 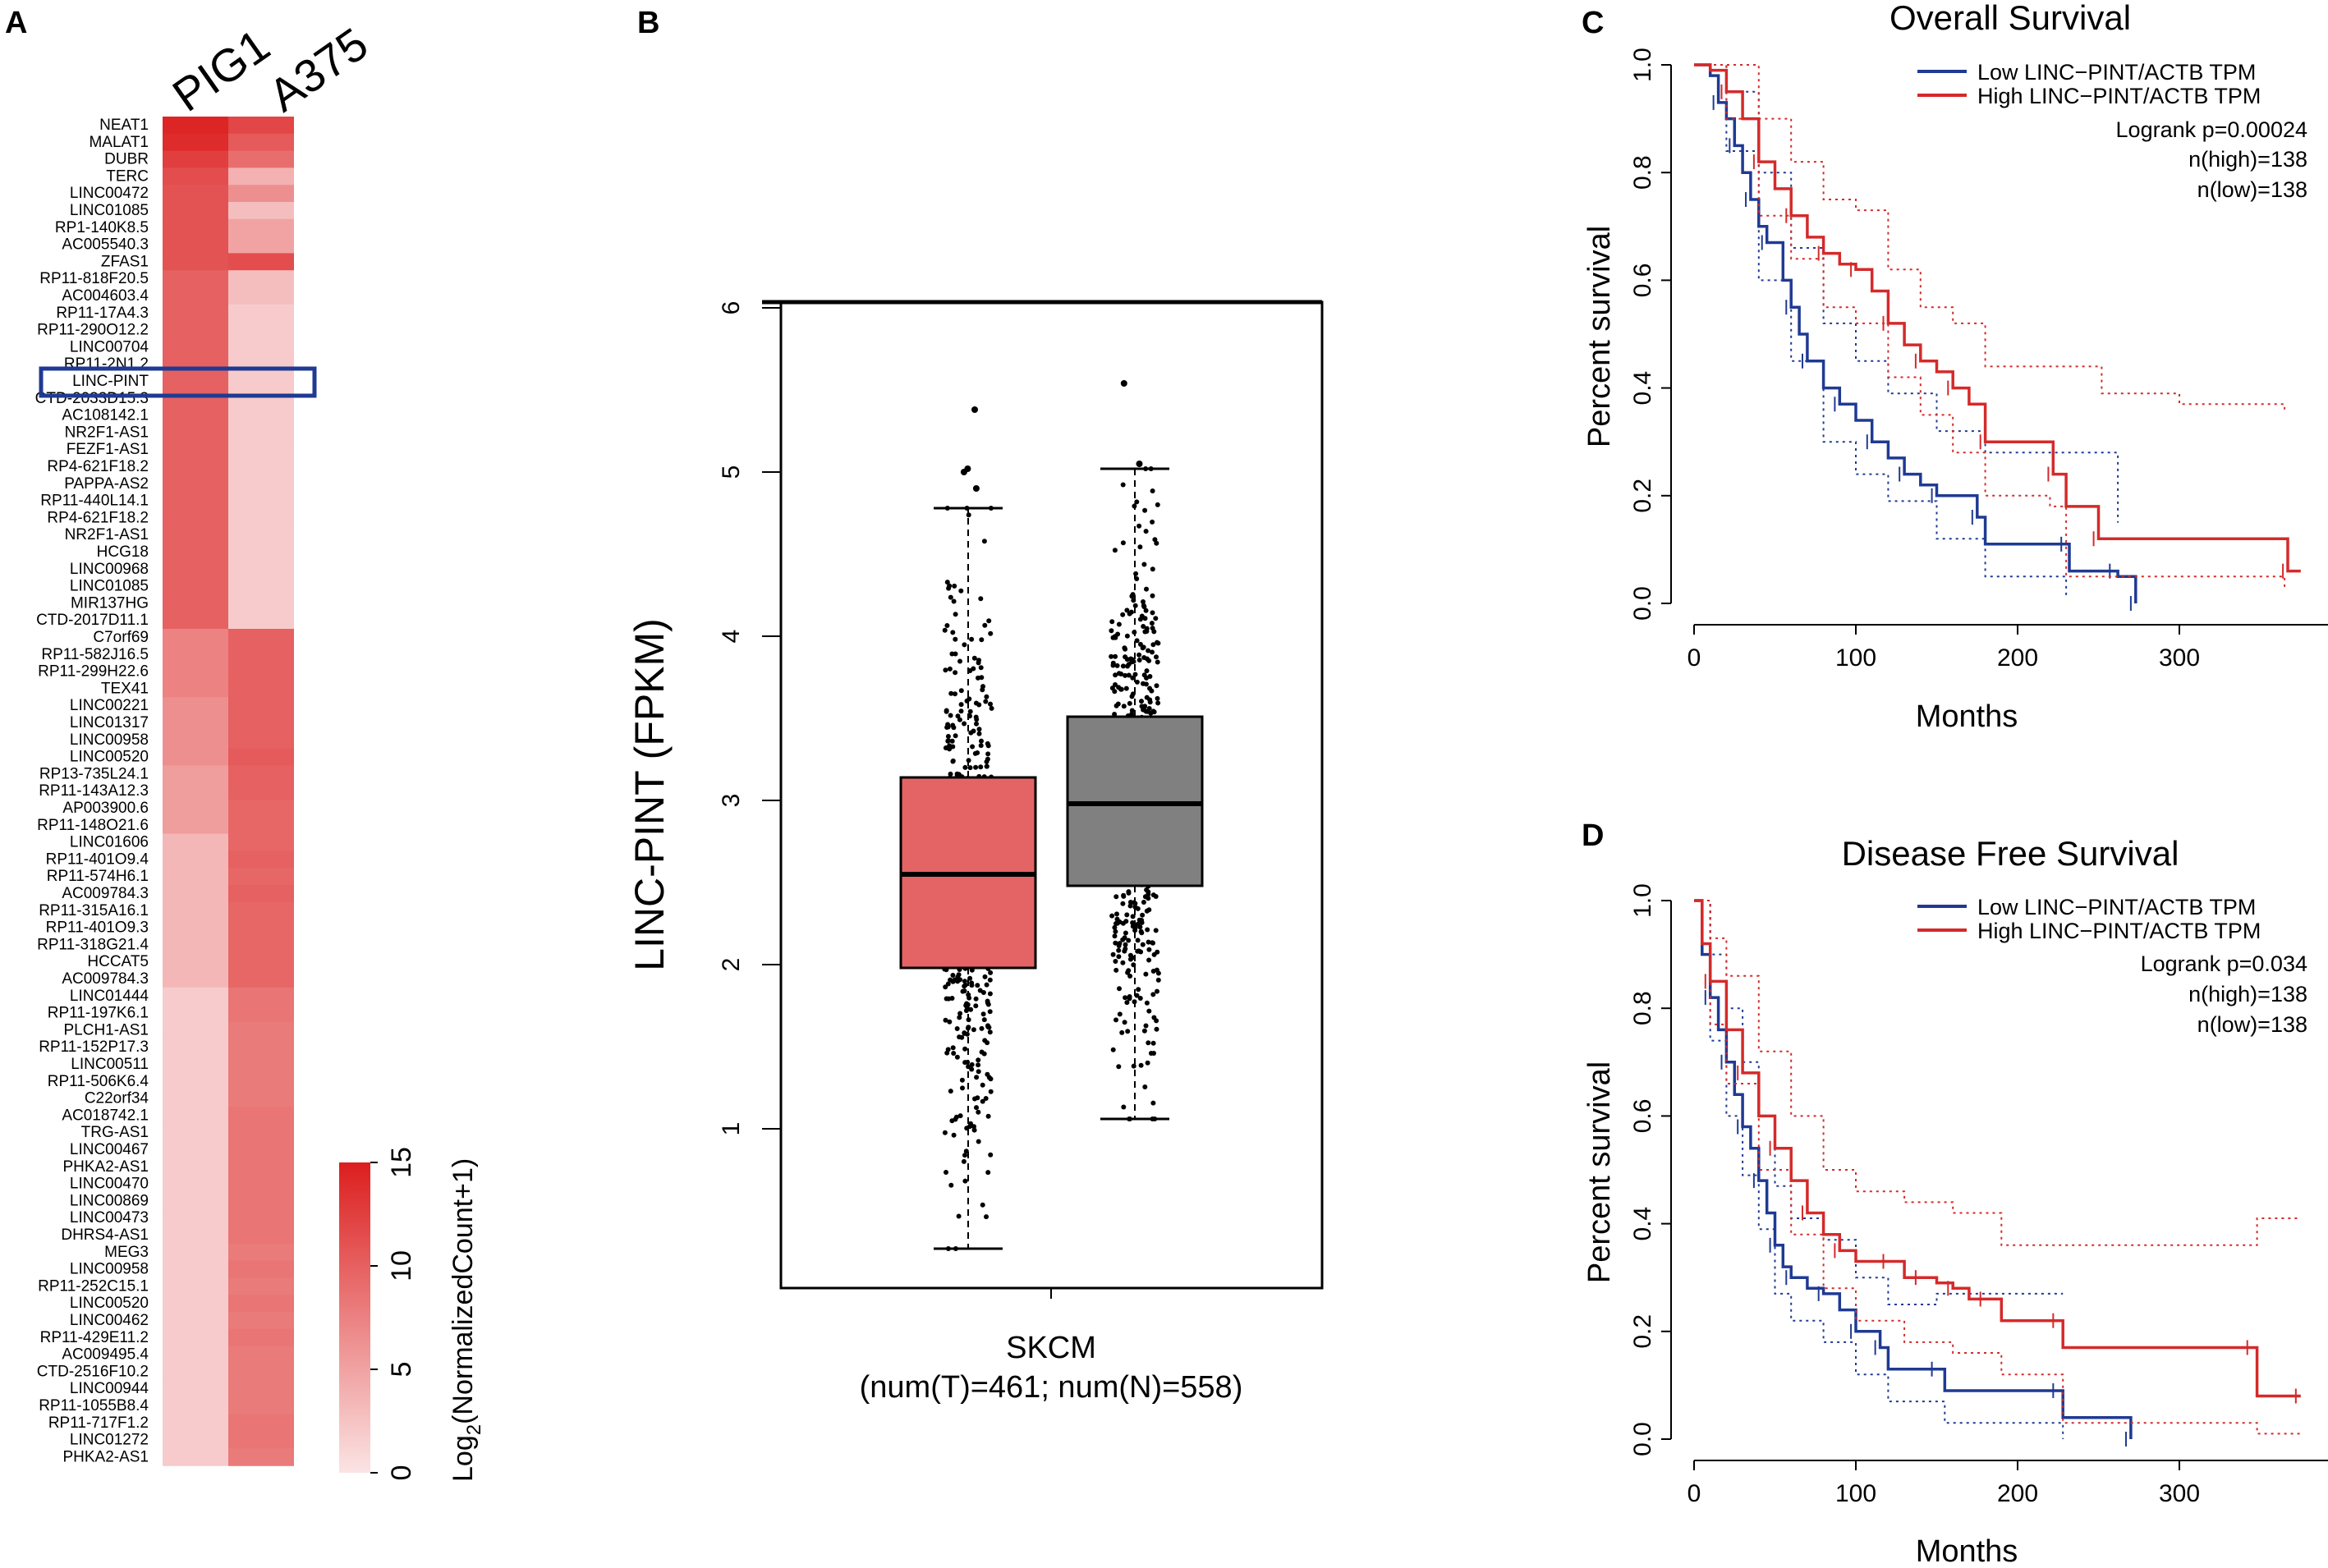 What do you see at coordinates (1642, 1116) in the screenshot?
I see `km-y-tick-label: 0.6` at bounding box center [1642, 1116].